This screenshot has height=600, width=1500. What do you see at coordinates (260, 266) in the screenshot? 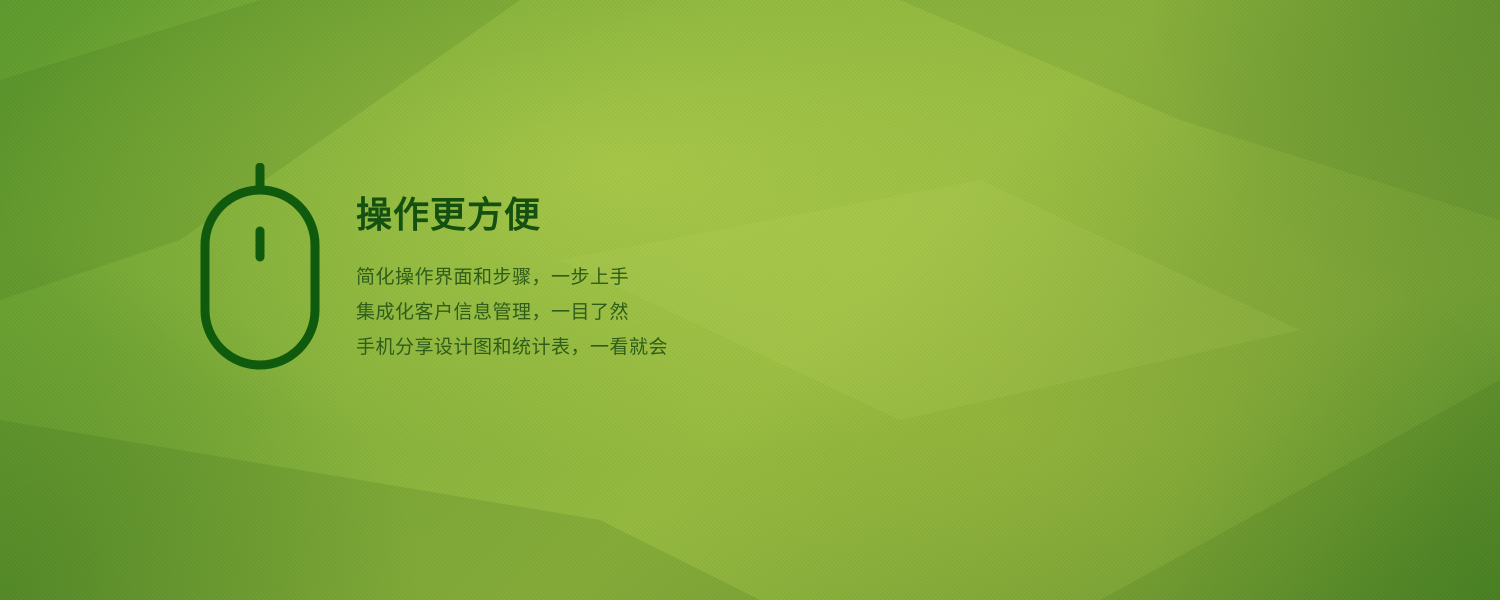
I see `mouse-icon` at bounding box center [260, 266].